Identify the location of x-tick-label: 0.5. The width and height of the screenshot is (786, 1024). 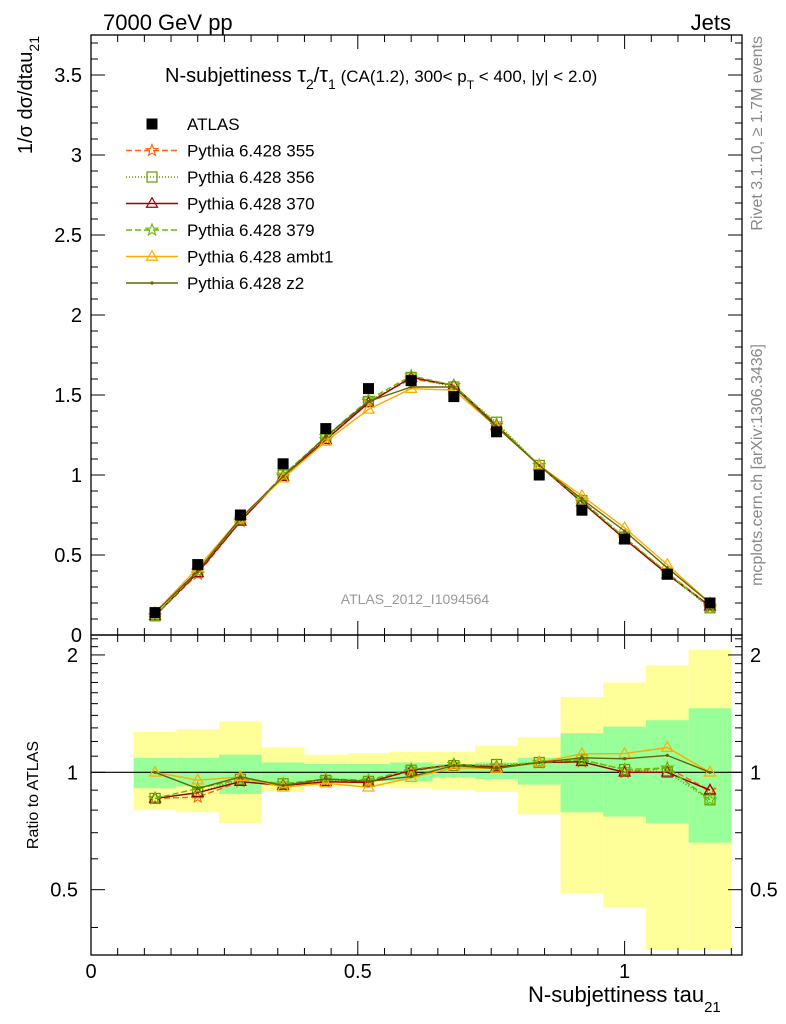
(358, 972).